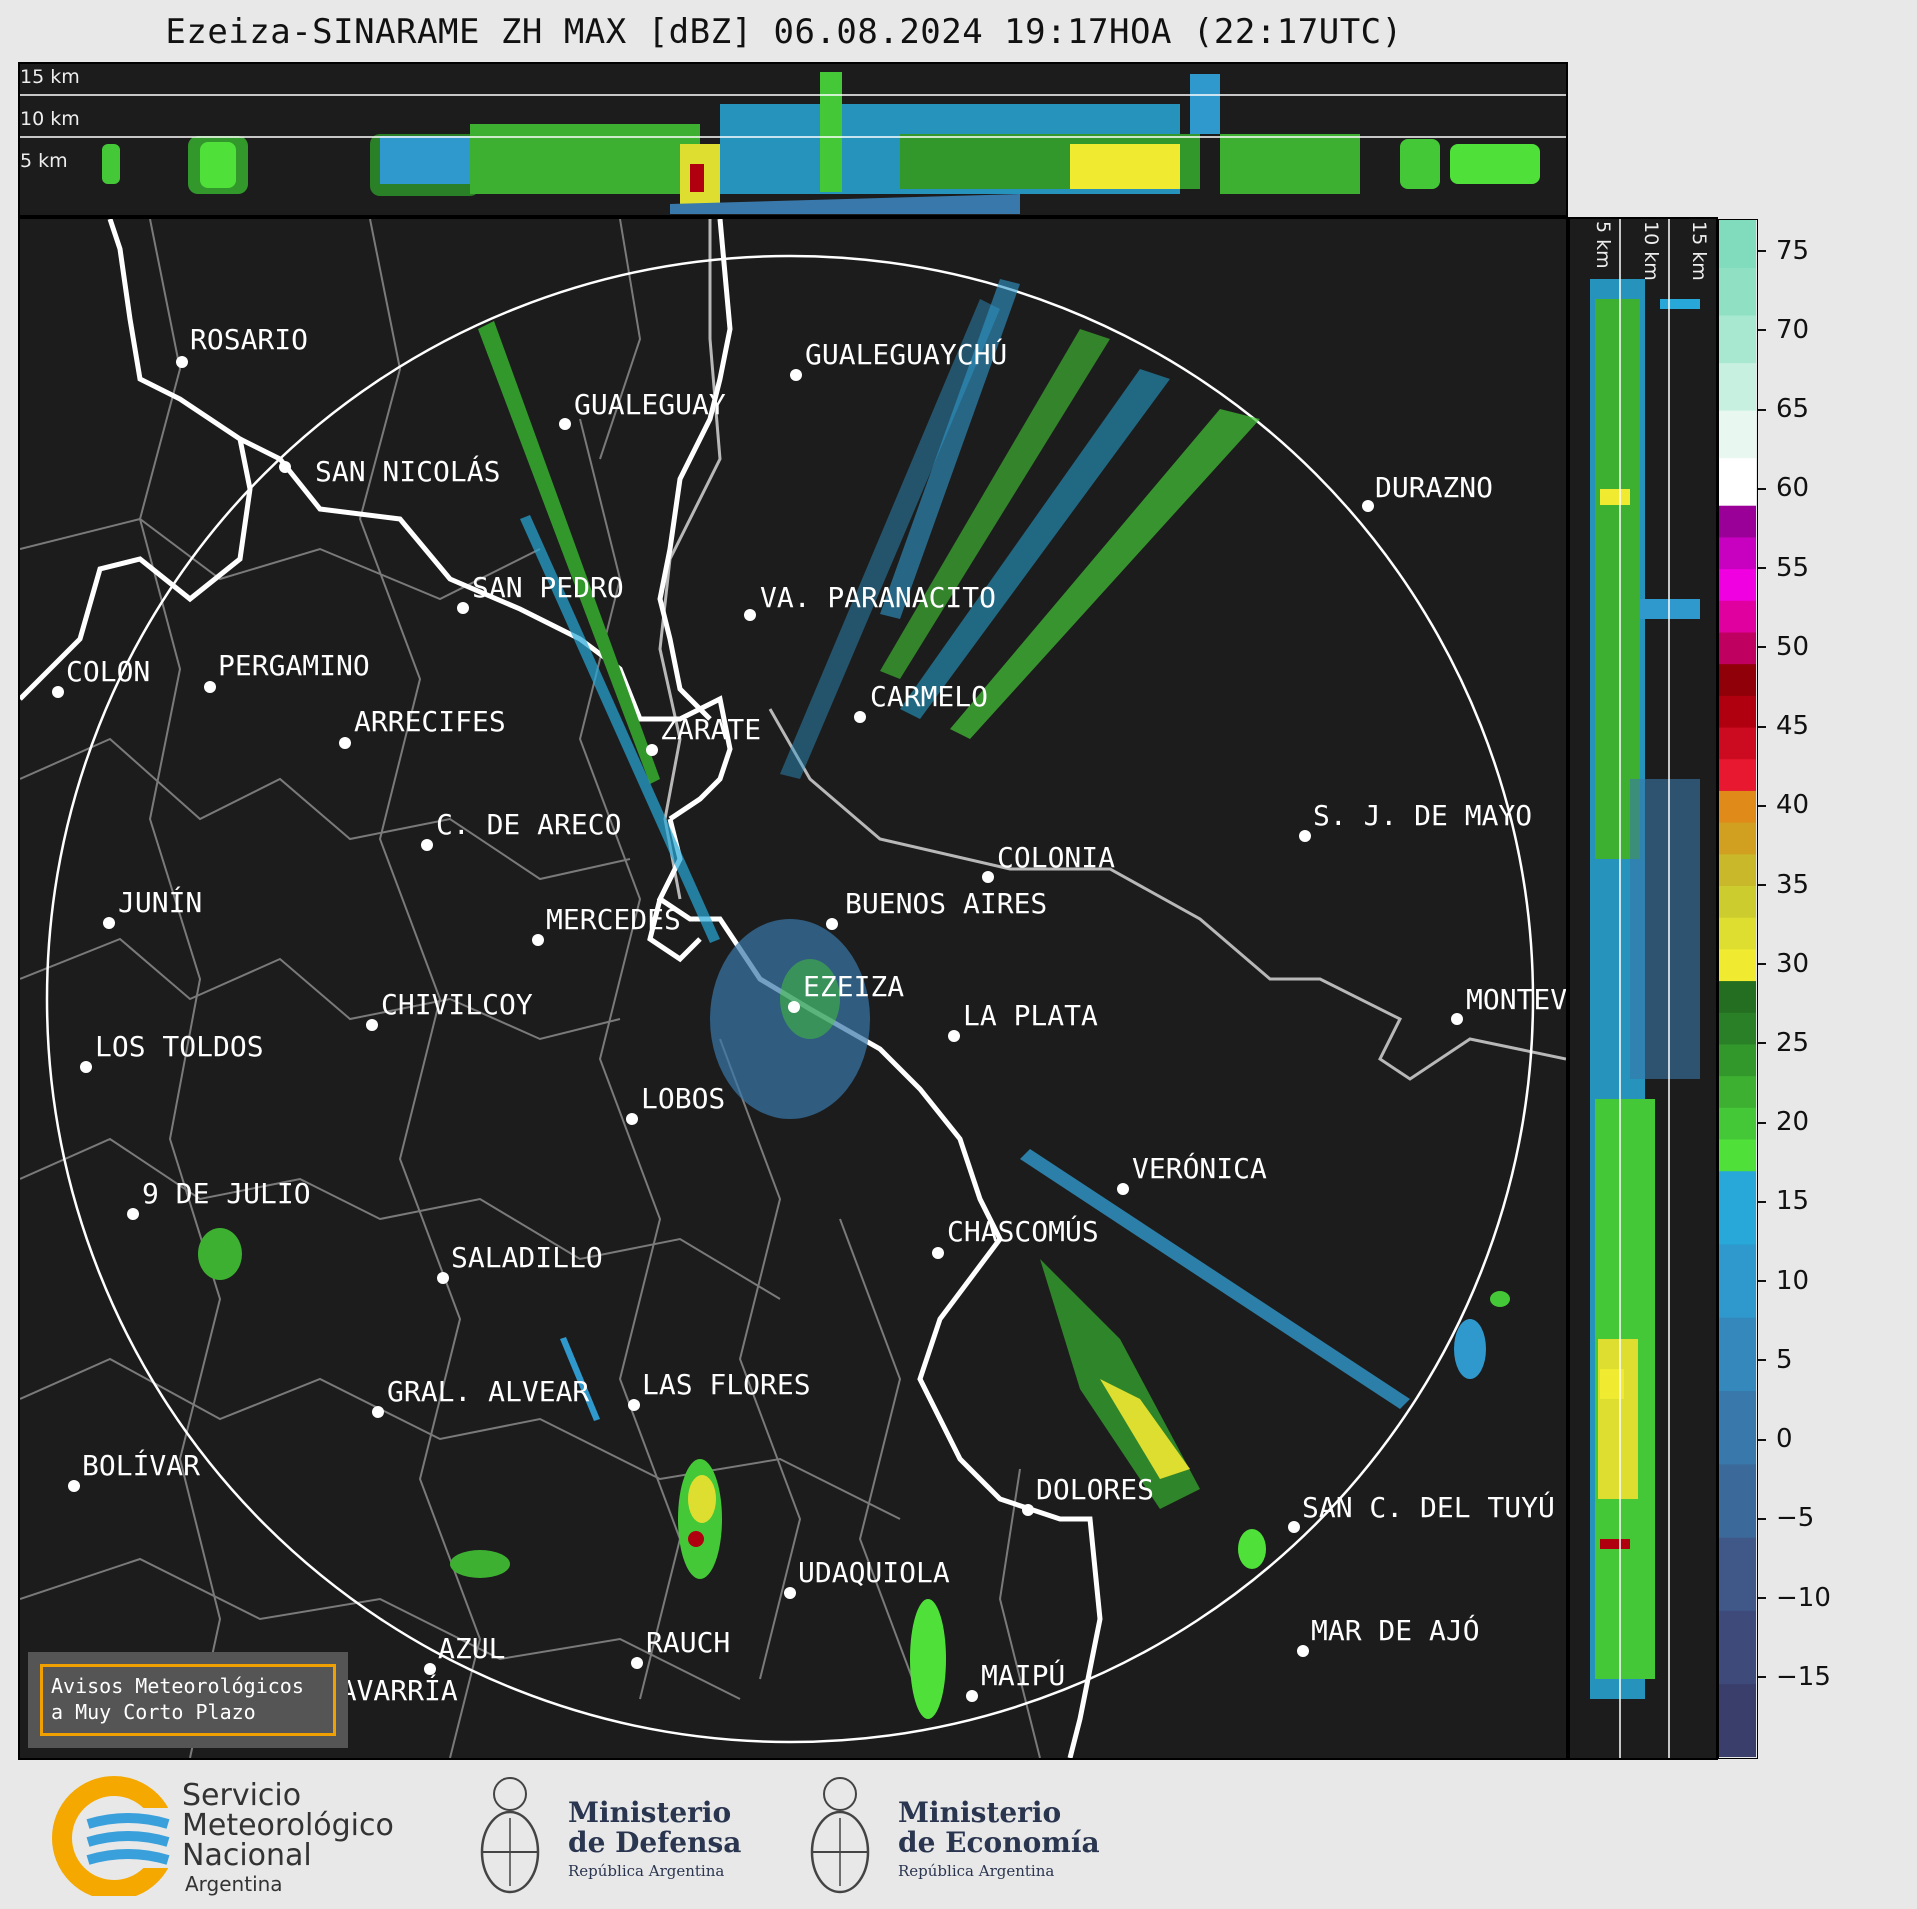 Image resolution: width=1917 pixels, height=1909 pixels. I want to click on city-label-san-pedro: SAN PEDRO, so click(548, 587).